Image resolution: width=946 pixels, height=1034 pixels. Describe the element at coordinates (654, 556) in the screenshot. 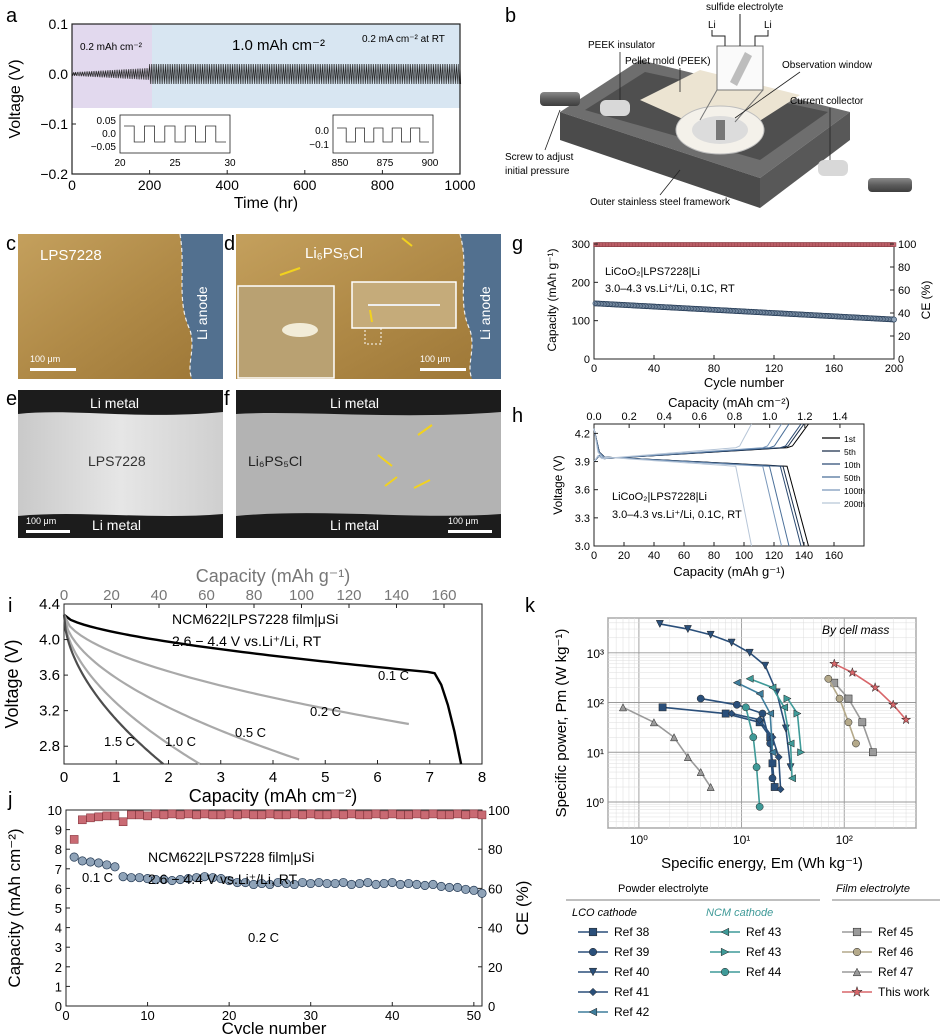

I see `x-tick-label: 40` at that location.